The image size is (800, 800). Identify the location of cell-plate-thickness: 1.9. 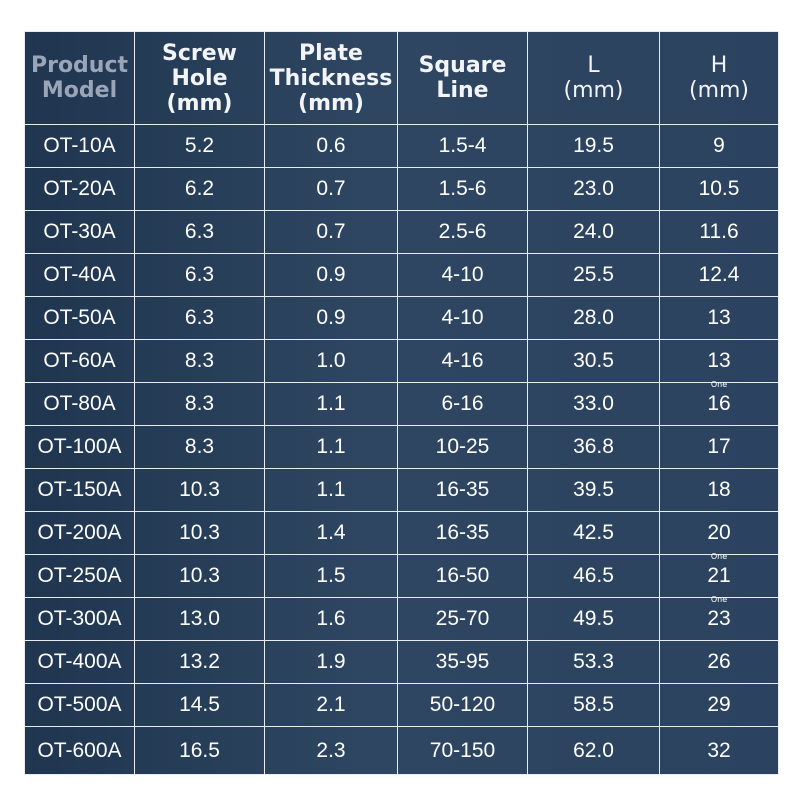
(331, 662).